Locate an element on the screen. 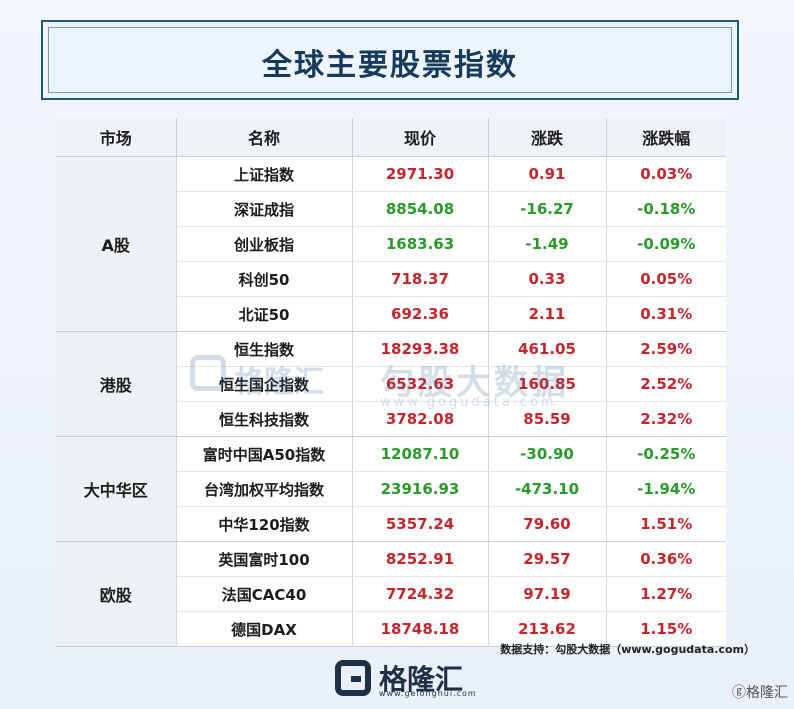 The height and width of the screenshot is (709, 794). name-cell: 深证成指 is located at coordinates (264, 209).